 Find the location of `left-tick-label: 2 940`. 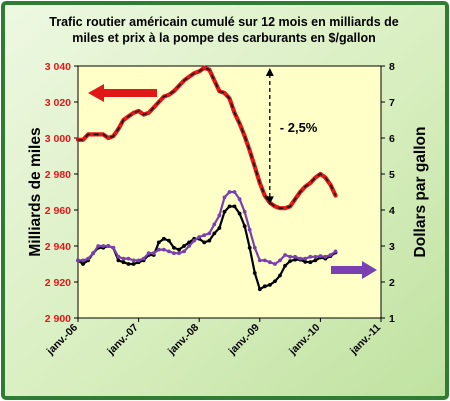

left-tick-label: 2 940 is located at coordinates (58, 247).